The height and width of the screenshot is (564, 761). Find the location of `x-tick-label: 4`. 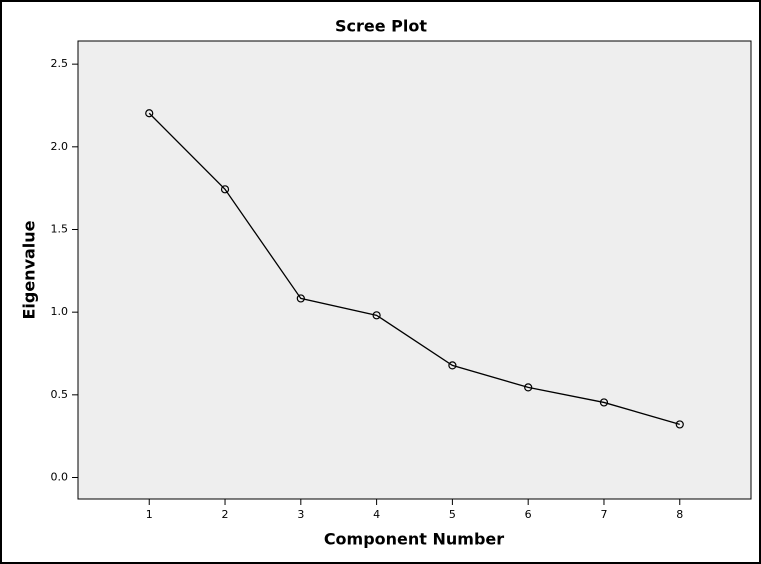

x-tick-label: 4 is located at coordinates (376, 514).